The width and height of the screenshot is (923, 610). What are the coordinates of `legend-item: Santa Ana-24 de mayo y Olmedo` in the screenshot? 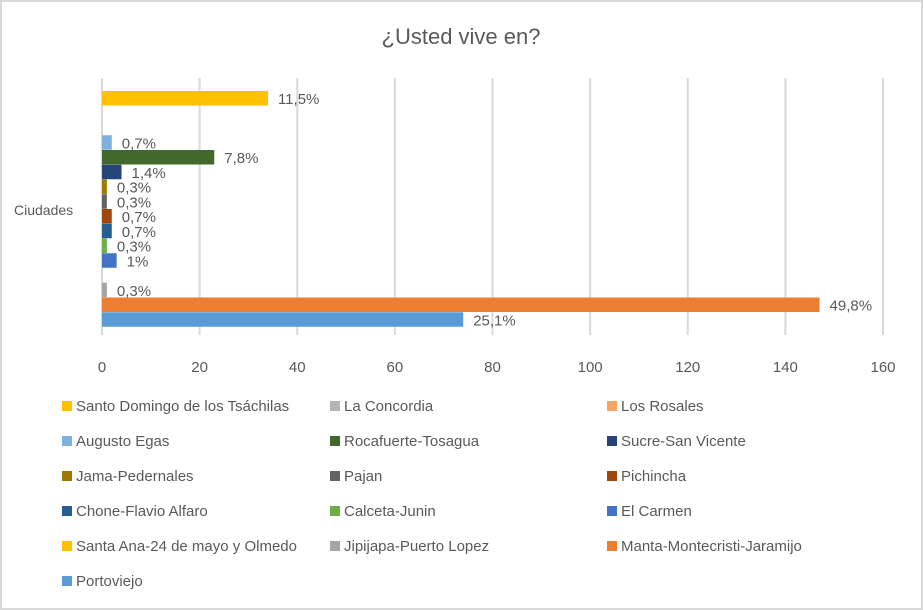 It's located at (179, 546).